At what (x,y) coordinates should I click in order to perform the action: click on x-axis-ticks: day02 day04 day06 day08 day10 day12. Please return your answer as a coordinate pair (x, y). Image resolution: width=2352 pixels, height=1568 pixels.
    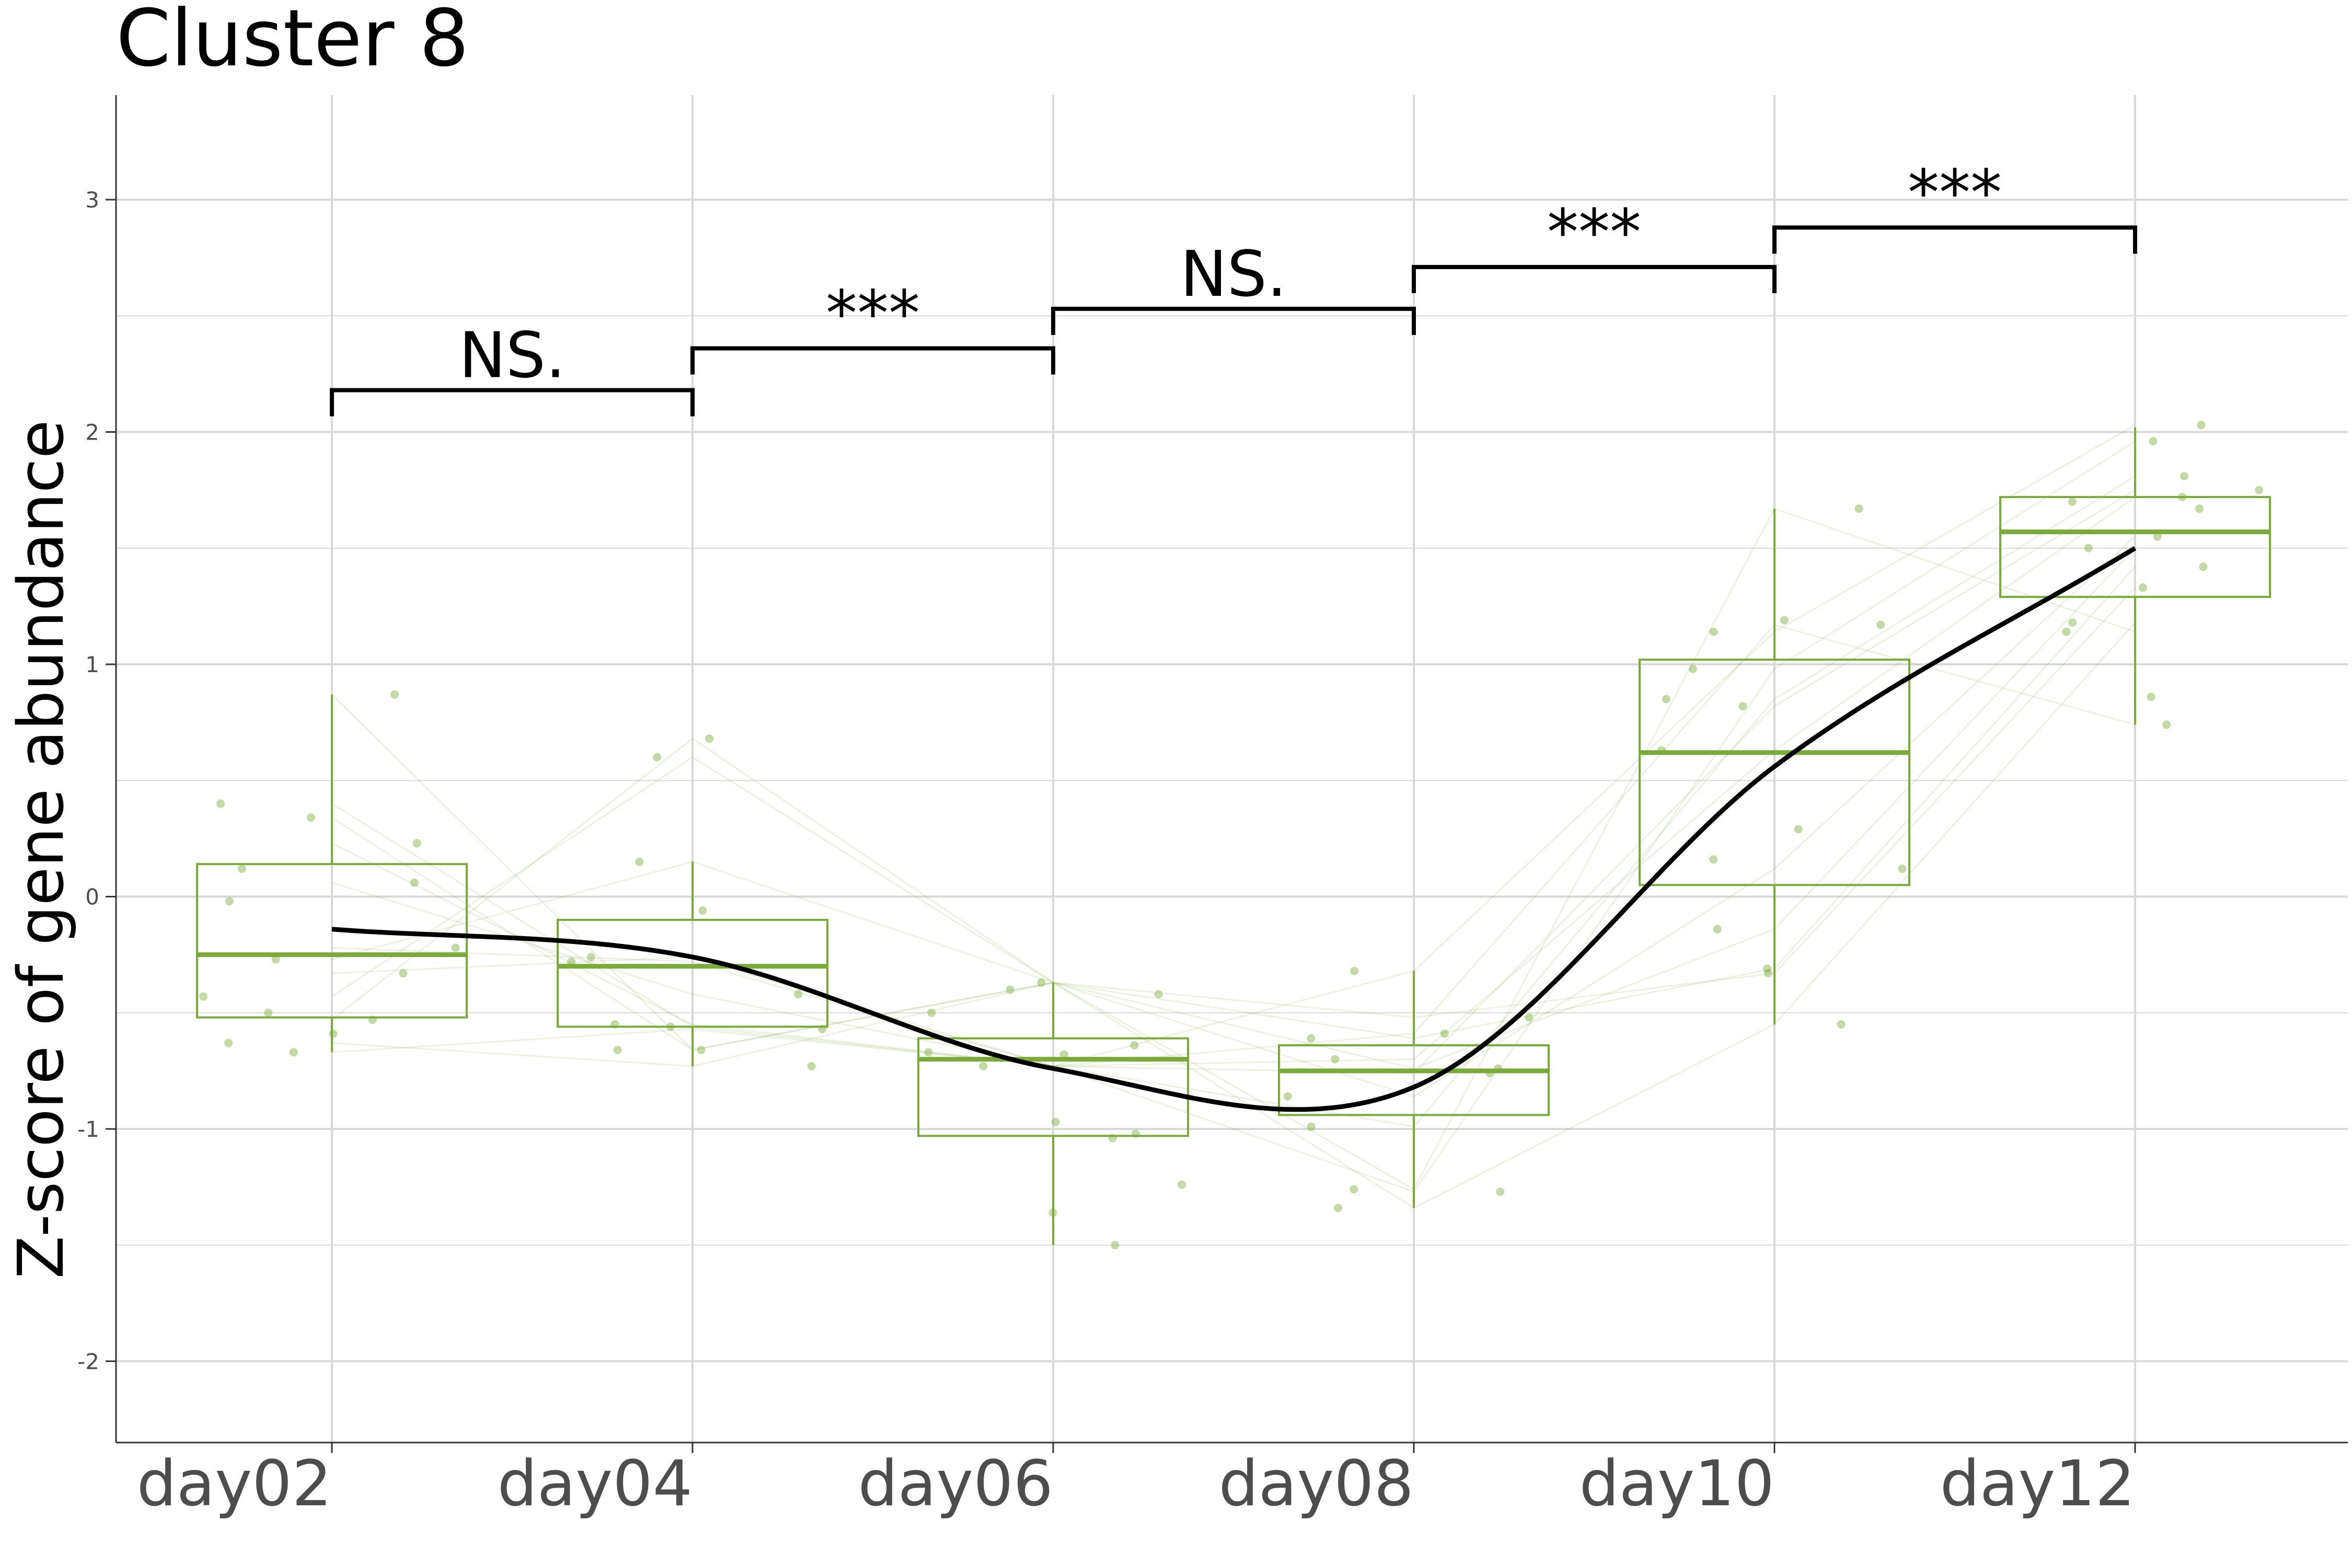
    Looking at the image, I should click on (1136, 1481).